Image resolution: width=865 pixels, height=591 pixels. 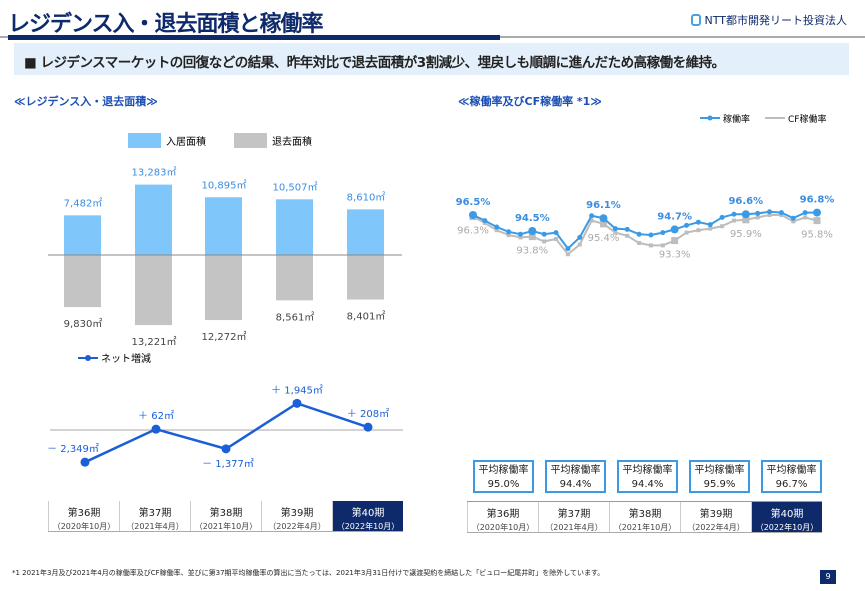 I want to click on page-title: レジデンス入・退去面積と稼働率, so click(x=166, y=24).